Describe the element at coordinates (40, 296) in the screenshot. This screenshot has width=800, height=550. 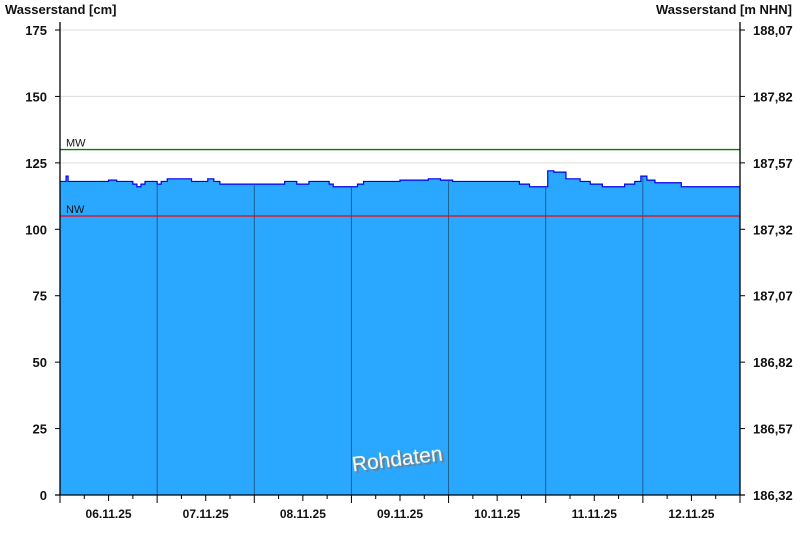
I see `left-tick-label: 75` at that location.